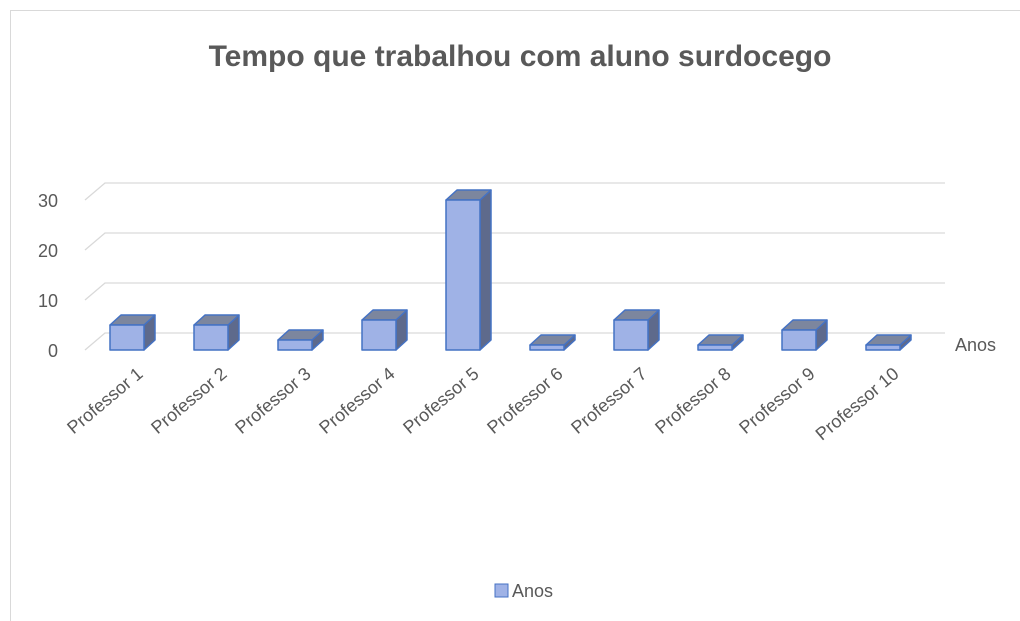 This screenshot has width=1020, height=621. Describe the element at coordinates (48, 301) in the screenshot. I see `y-tick-label: 10` at that location.